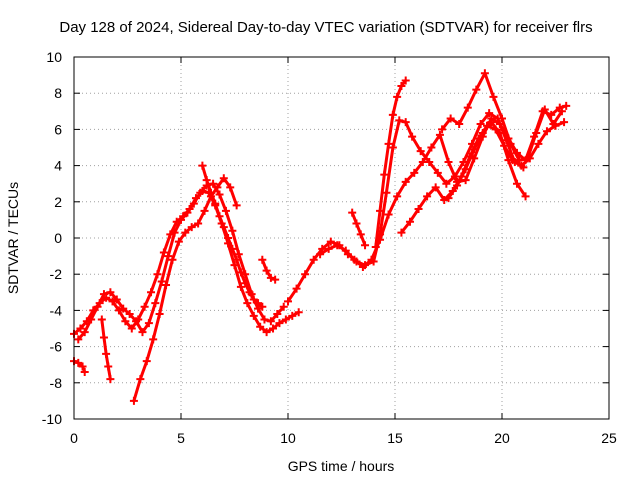  What do you see at coordinates (74, 438) in the screenshot?
I see `x-tick-label: 0` at bounding box center [74, 438].